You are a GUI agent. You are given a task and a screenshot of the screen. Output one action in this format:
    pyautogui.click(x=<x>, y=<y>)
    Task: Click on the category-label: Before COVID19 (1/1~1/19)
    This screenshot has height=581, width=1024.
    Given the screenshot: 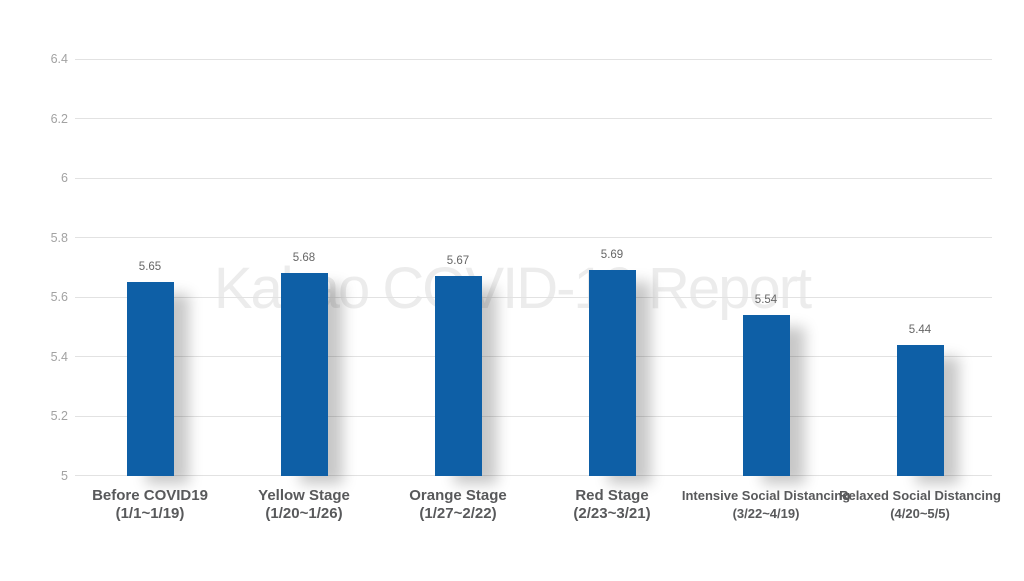 What is the action you would take?
    pyautogui.click(x=150, y=504)
    